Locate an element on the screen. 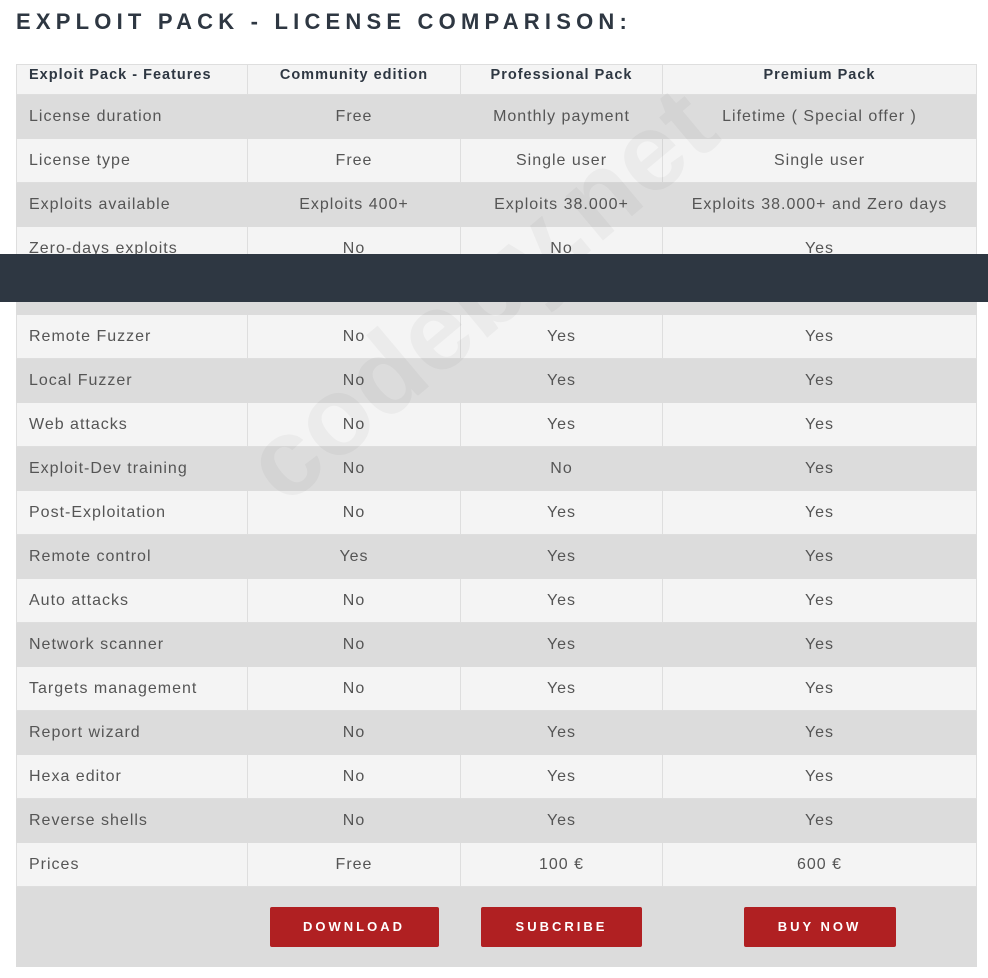 Image resolution: width=988 pixels, height=978 pixels. table-row: Auto attacks No Yes Yes is located at coordinates (496, 600).